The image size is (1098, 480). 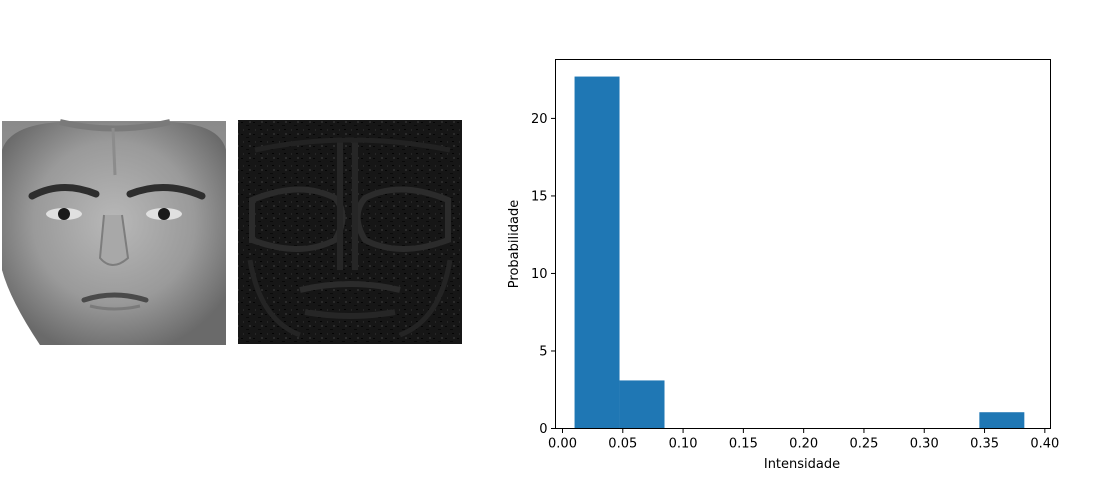 What do you see at coordinates (350, 232) in the screenshot?
I see `lbp-texture-map` at bounding box center [350, 232].